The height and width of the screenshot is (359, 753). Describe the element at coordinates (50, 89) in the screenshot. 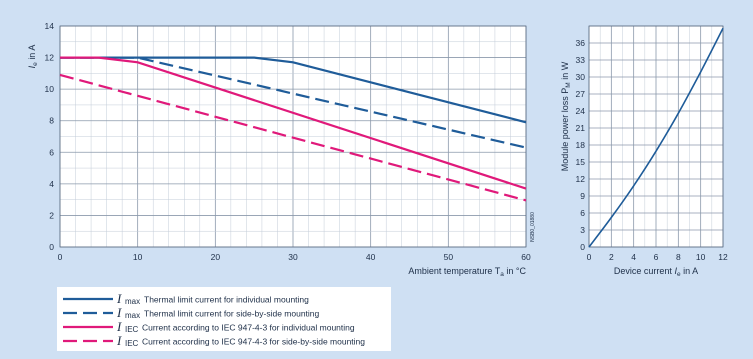

I see `y-tick-label: 10` at that location.